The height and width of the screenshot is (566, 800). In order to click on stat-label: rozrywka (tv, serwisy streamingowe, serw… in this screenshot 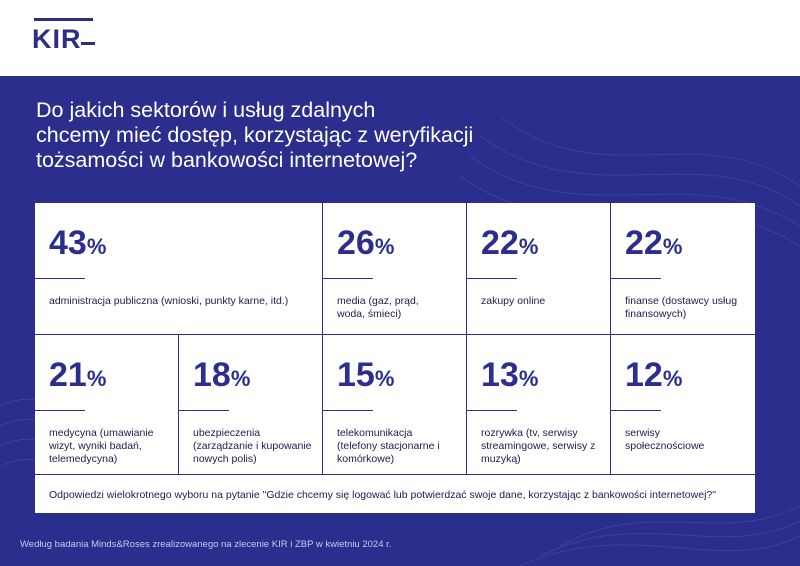, I will do `click(538, 446)`.